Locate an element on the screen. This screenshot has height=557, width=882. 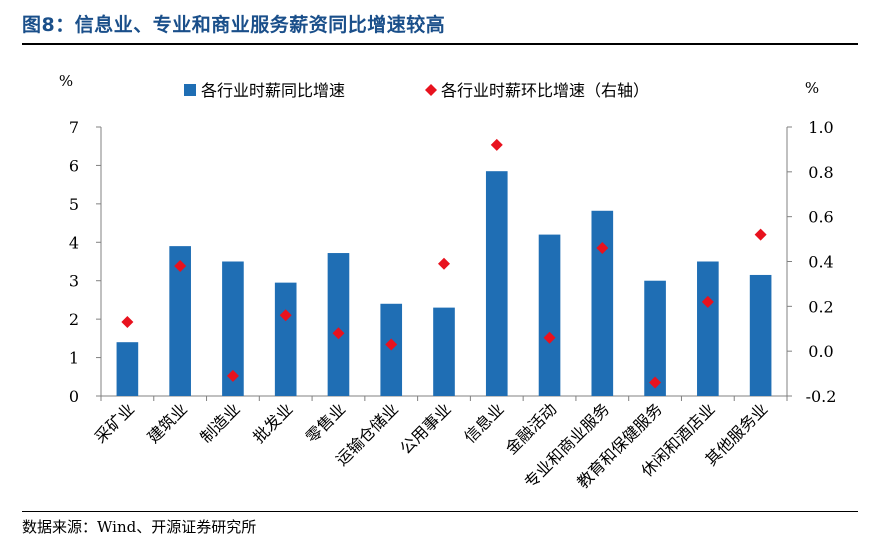
right-tick-label: 0.0 is located at coordinates (820, 351).